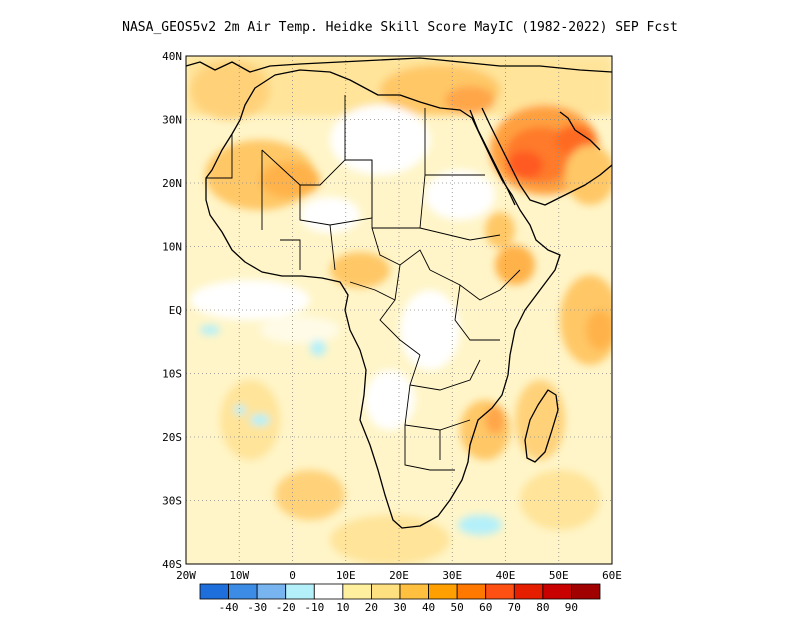 This screenshot has width=800, height=618. Describe the element at coordinates (172, 501) in the screenshot. I see `lat-tick-label: 30S` at that location.